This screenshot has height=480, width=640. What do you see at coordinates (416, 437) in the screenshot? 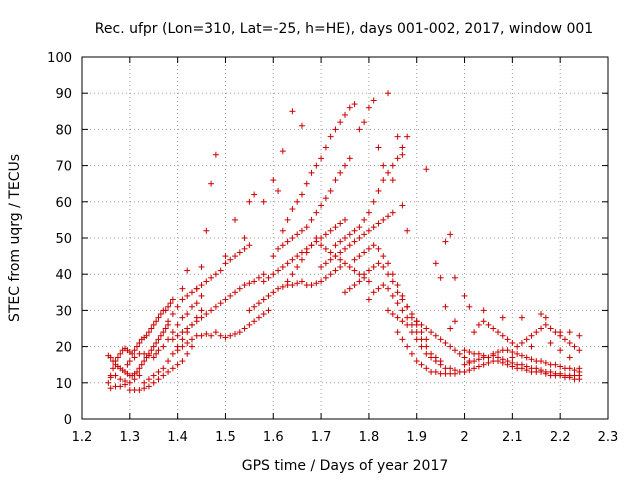
I see `x-tick-label: 1.9` at bounding box center [416, 437].